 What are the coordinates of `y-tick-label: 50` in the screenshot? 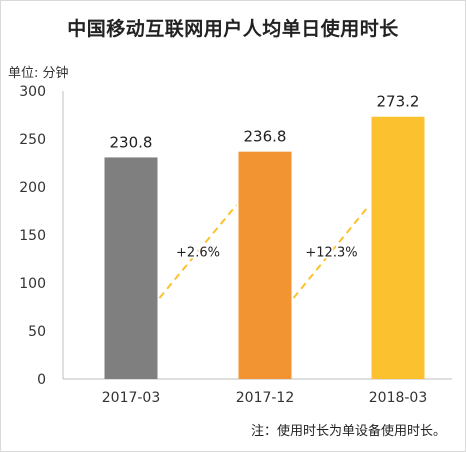 It's located at (37, 332).